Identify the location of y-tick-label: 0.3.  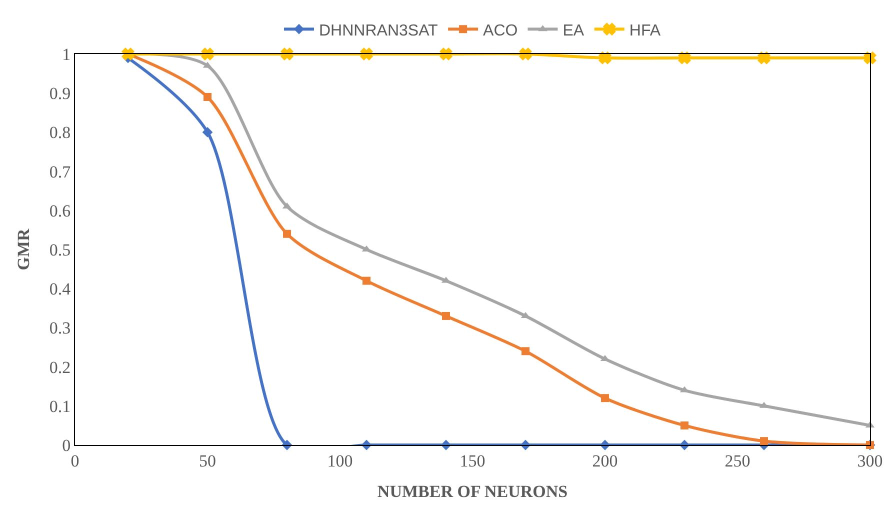
(60, 328).